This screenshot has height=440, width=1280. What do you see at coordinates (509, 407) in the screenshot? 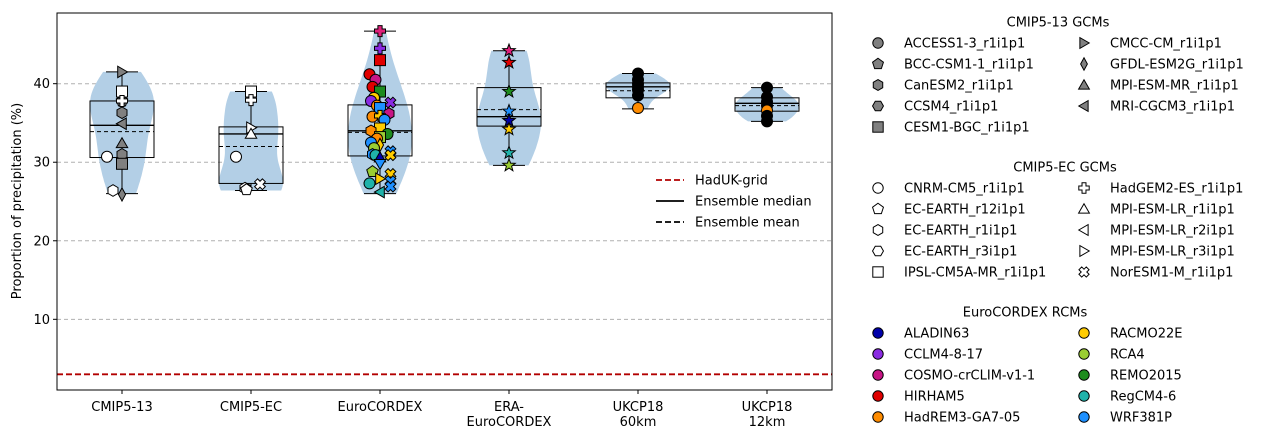
I see `x-tick-label: ERA-` at bounding box center [509, 407].